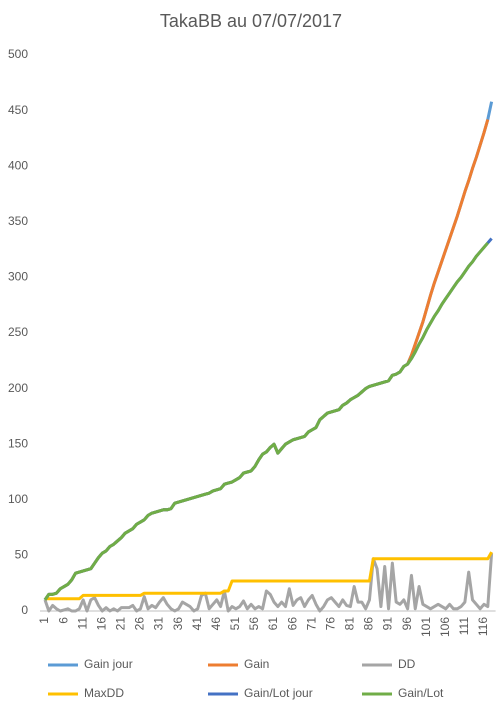  What do you see at coordinates (483, 626) in the screenshot?
I see `x-tick-label: 116` at bounding box center [483, 626].